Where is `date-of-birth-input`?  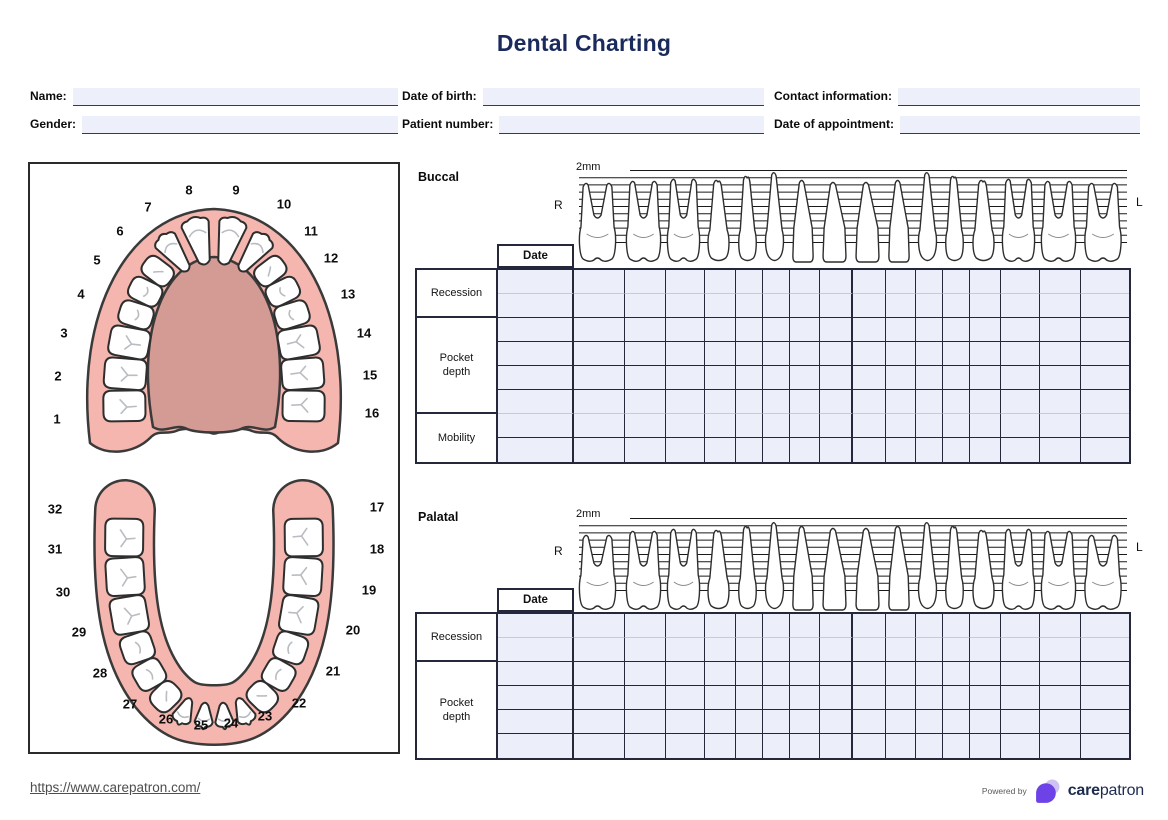 date-of-birth-input is located at coordinates (623, 97).